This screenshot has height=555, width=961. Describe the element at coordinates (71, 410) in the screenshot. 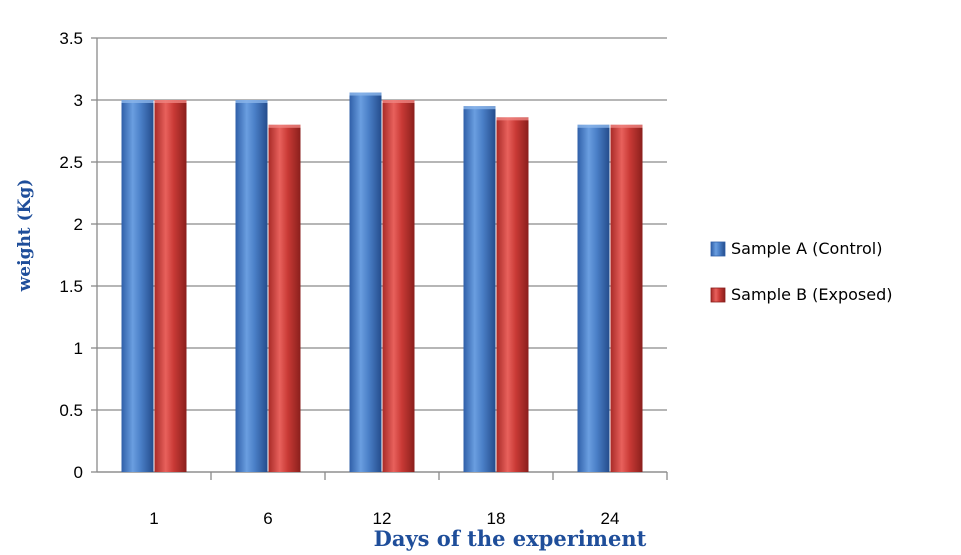

I see `y-tick-label: 0.5` at that location.